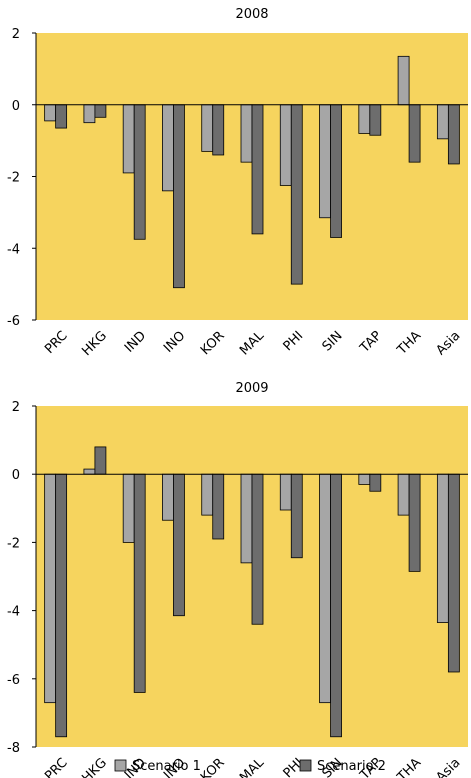  I want to click on x-tick-label: PHI, so click(294, 341).